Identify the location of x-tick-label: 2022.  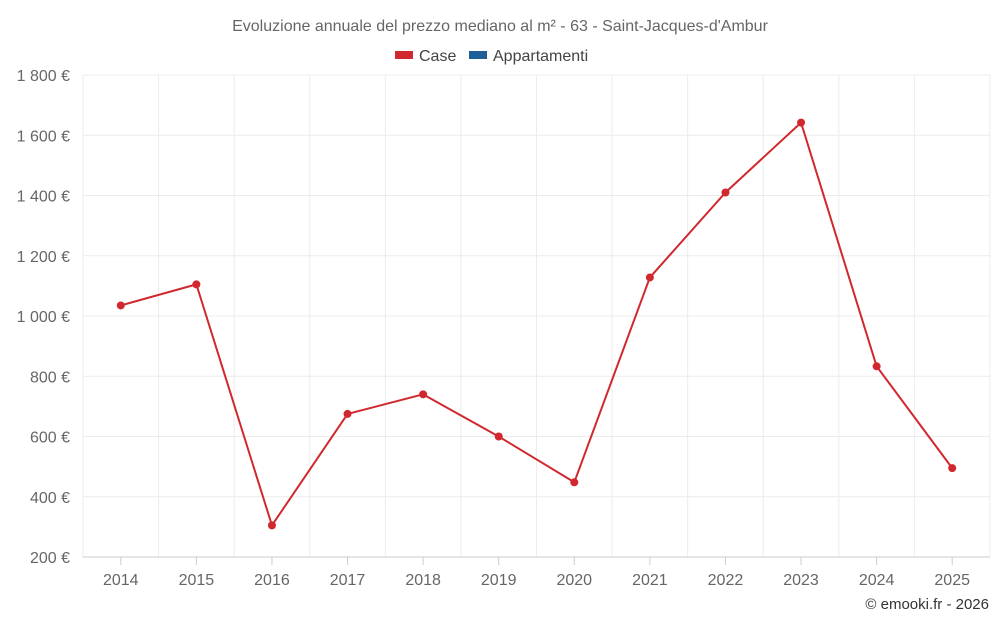
(726, 580).